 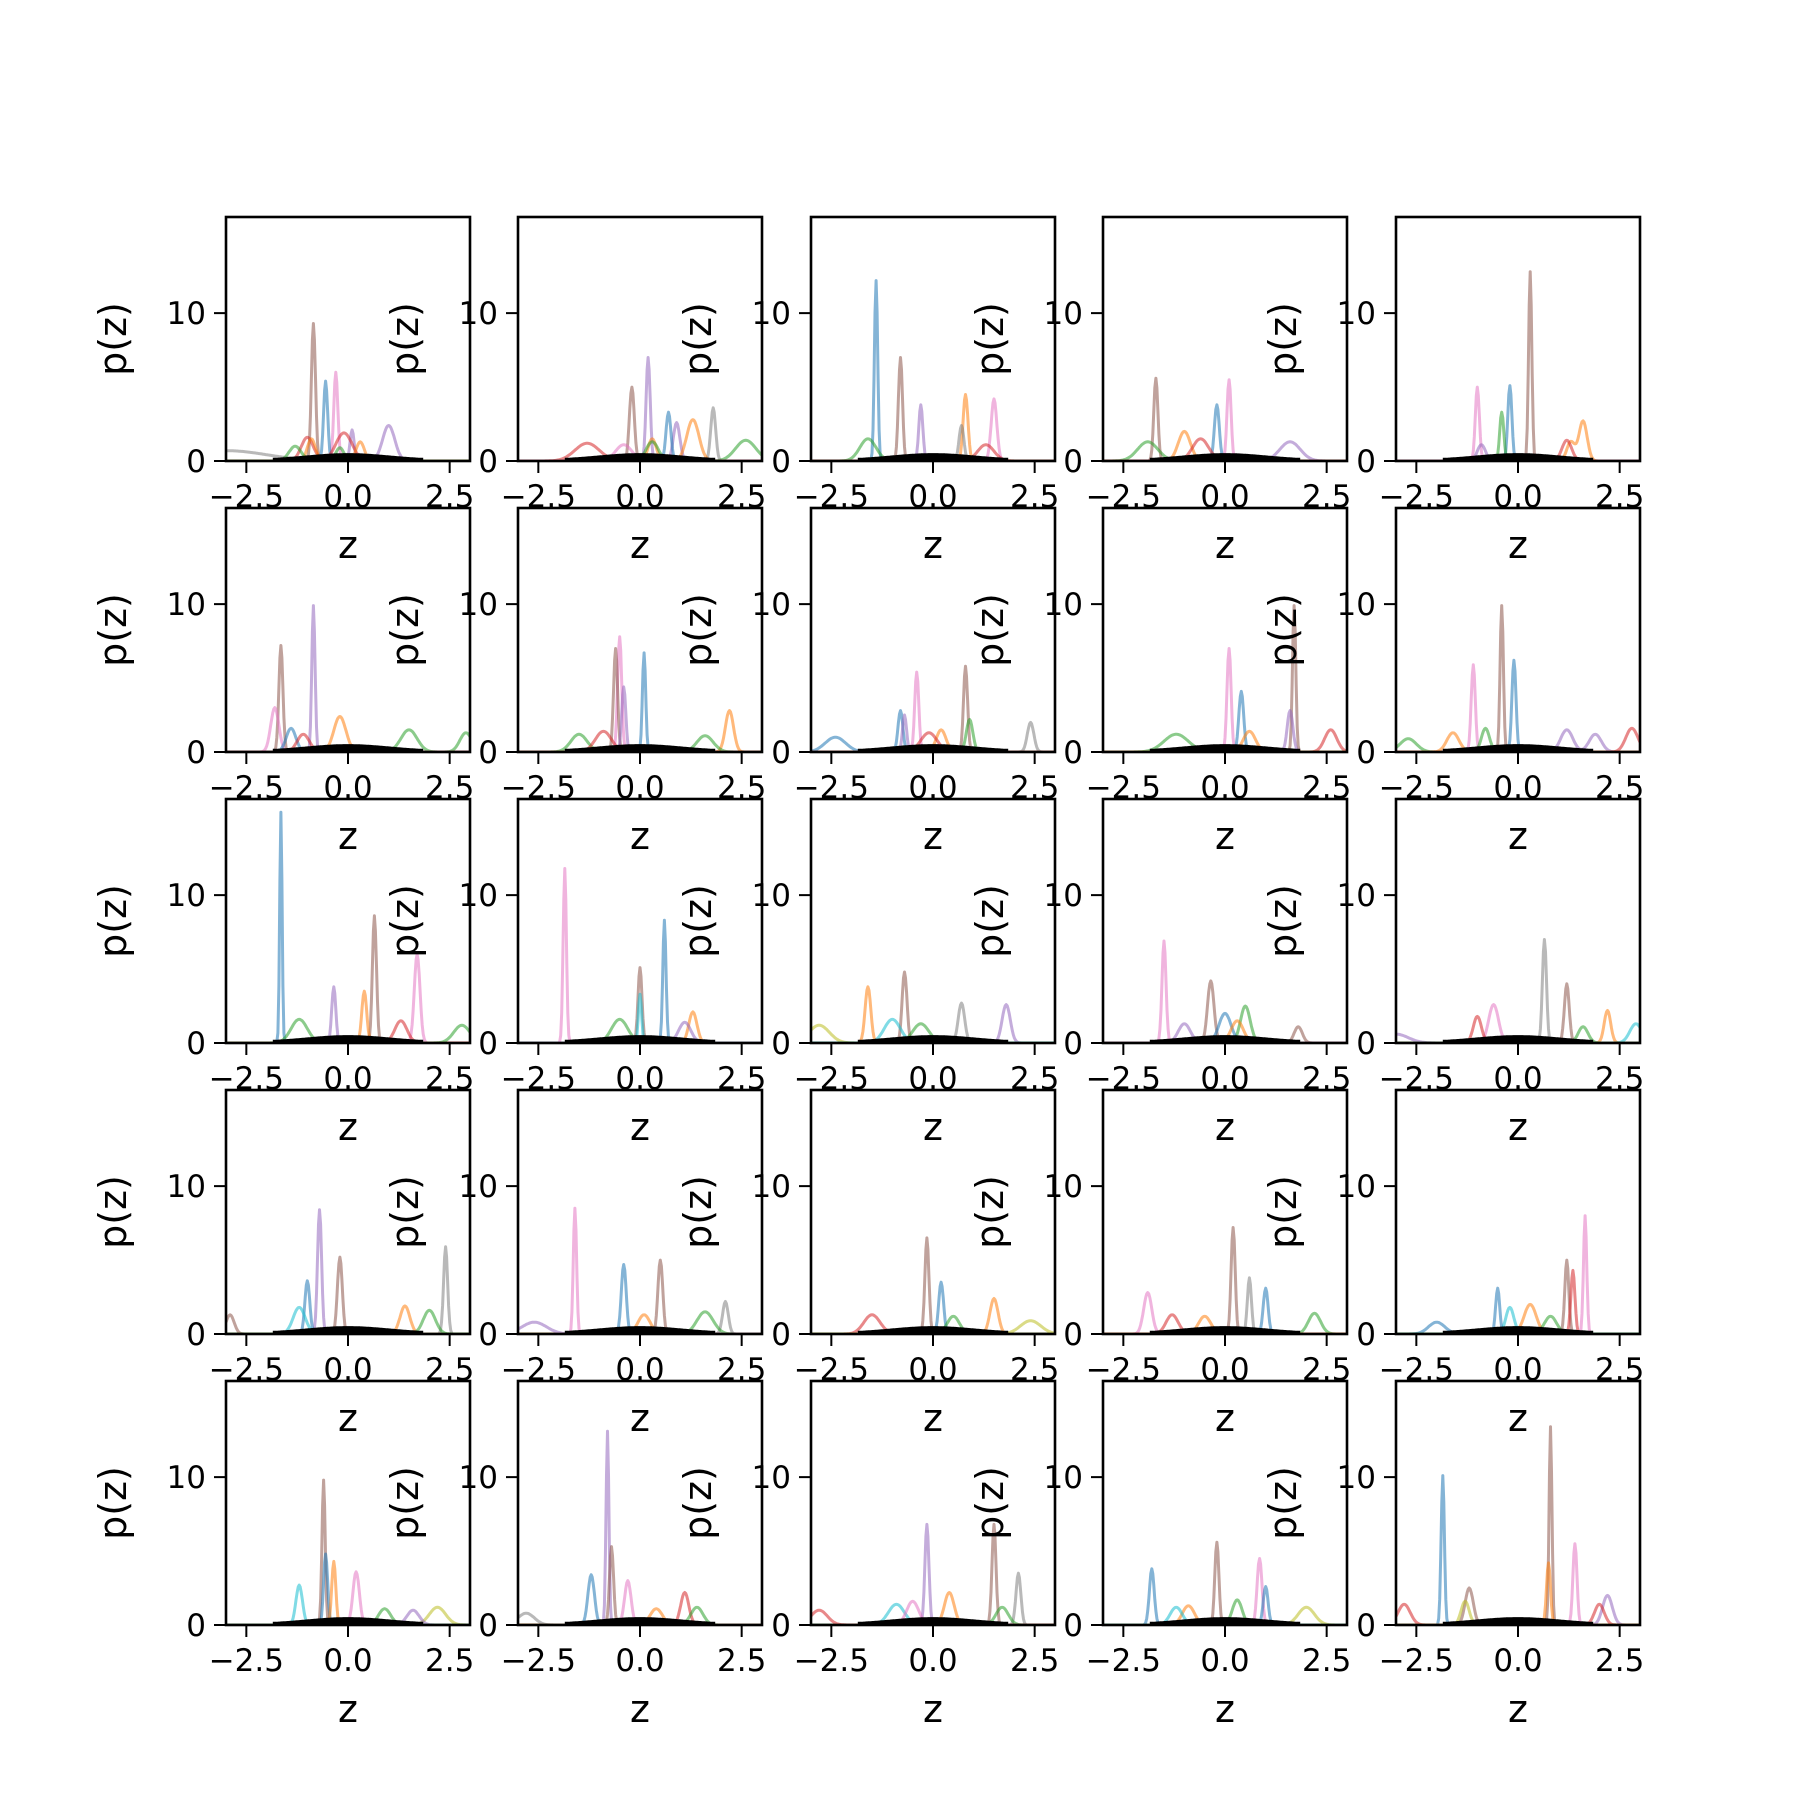 What do you see at coordinates (640, 339) in the screenshot?
I see `axes-frame` at bounding box center [640, 339].